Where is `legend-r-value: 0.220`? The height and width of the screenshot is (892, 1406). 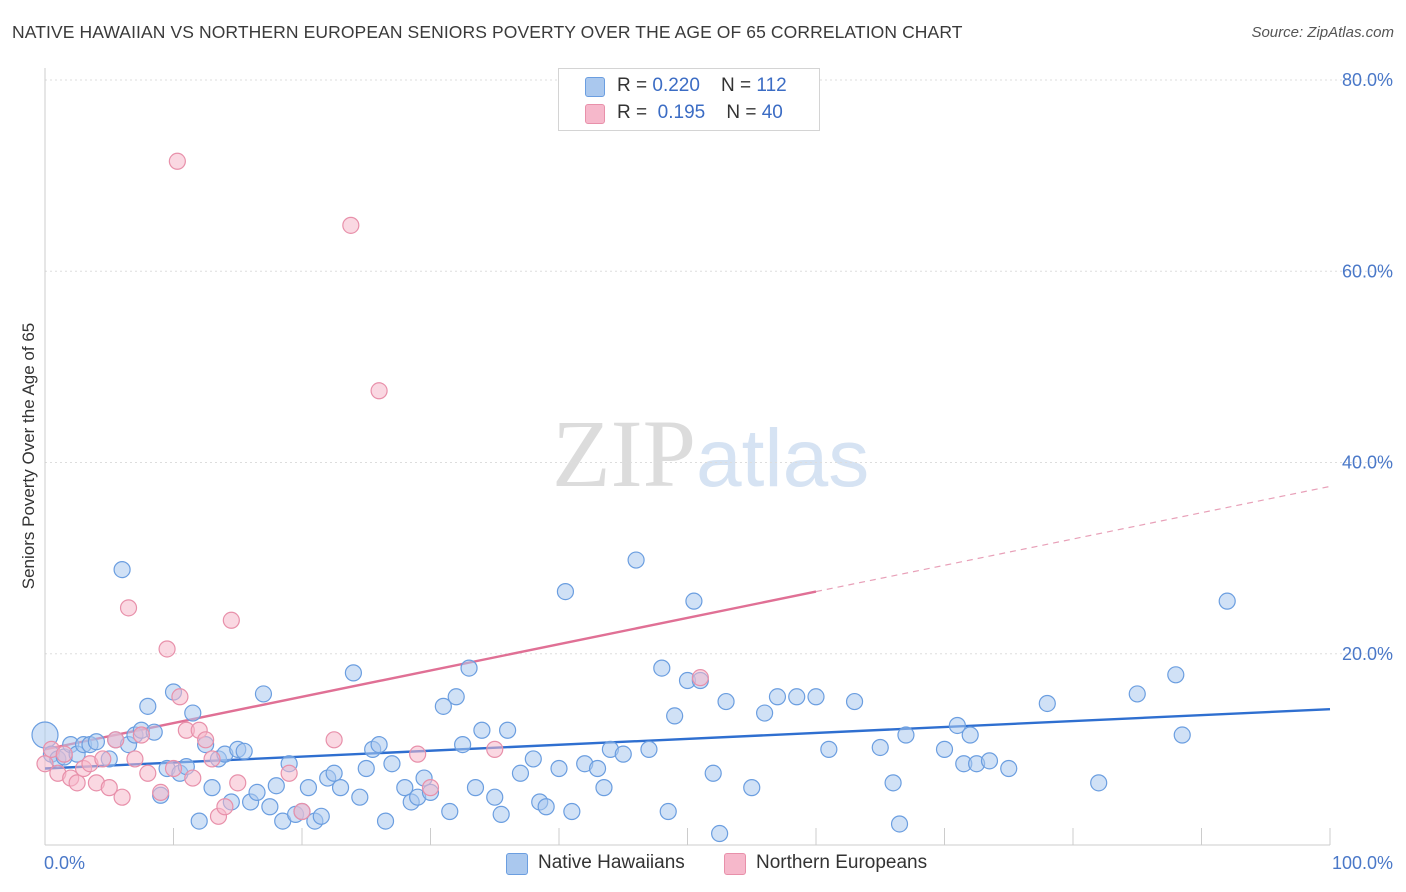 legend-r-value: 0.220 is located at coordinates (676, 85).